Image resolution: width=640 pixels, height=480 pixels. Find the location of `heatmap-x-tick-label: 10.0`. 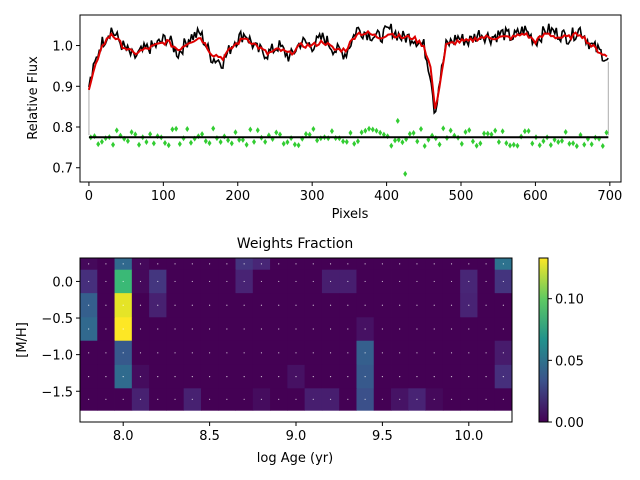

heatmap-x-tick-label: 10.0 is located at coordinates (468, 436).